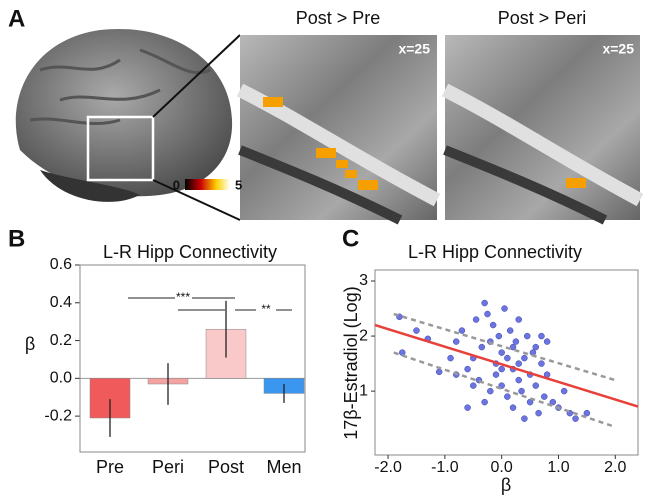 The height and width of the screenshot is (501, 647). What do you see at coordinates (351, 362) in the screenshot?
I see `y-axis-label: 17β-Estradiol (Log)` at bounding box center [351, 362].